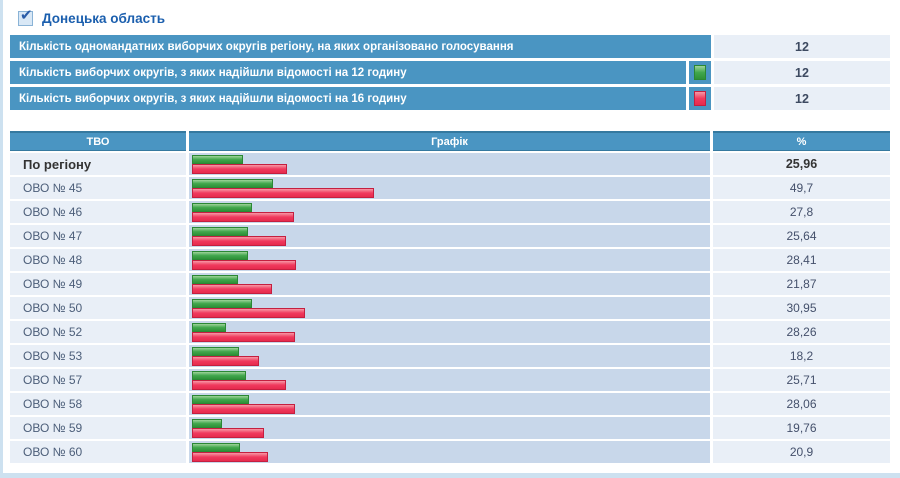  I want to click on row-percent: 25,96, so click(801, 164).